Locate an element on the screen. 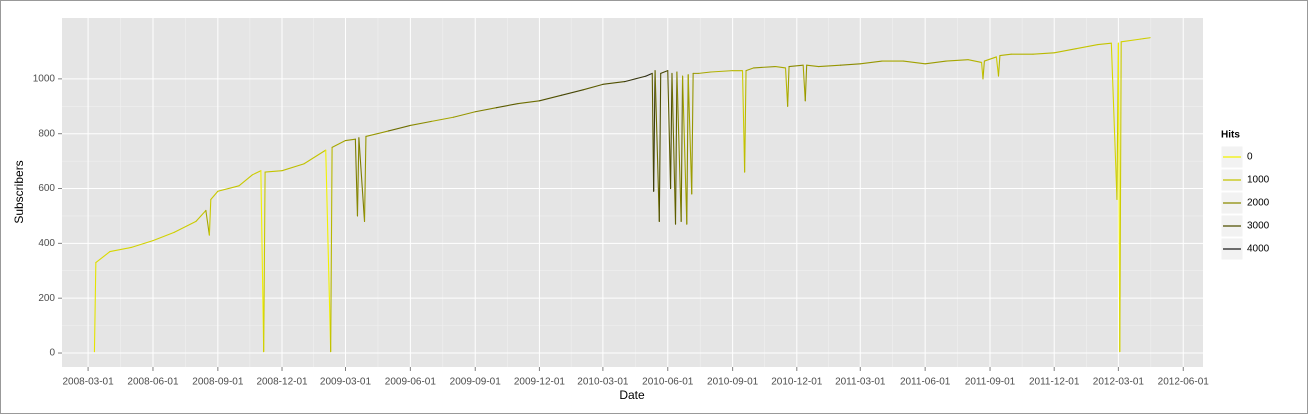 This screenshot has width=1309, height=417. x-tick-label: 2008-03-01 is located at coordinates (89, 382).